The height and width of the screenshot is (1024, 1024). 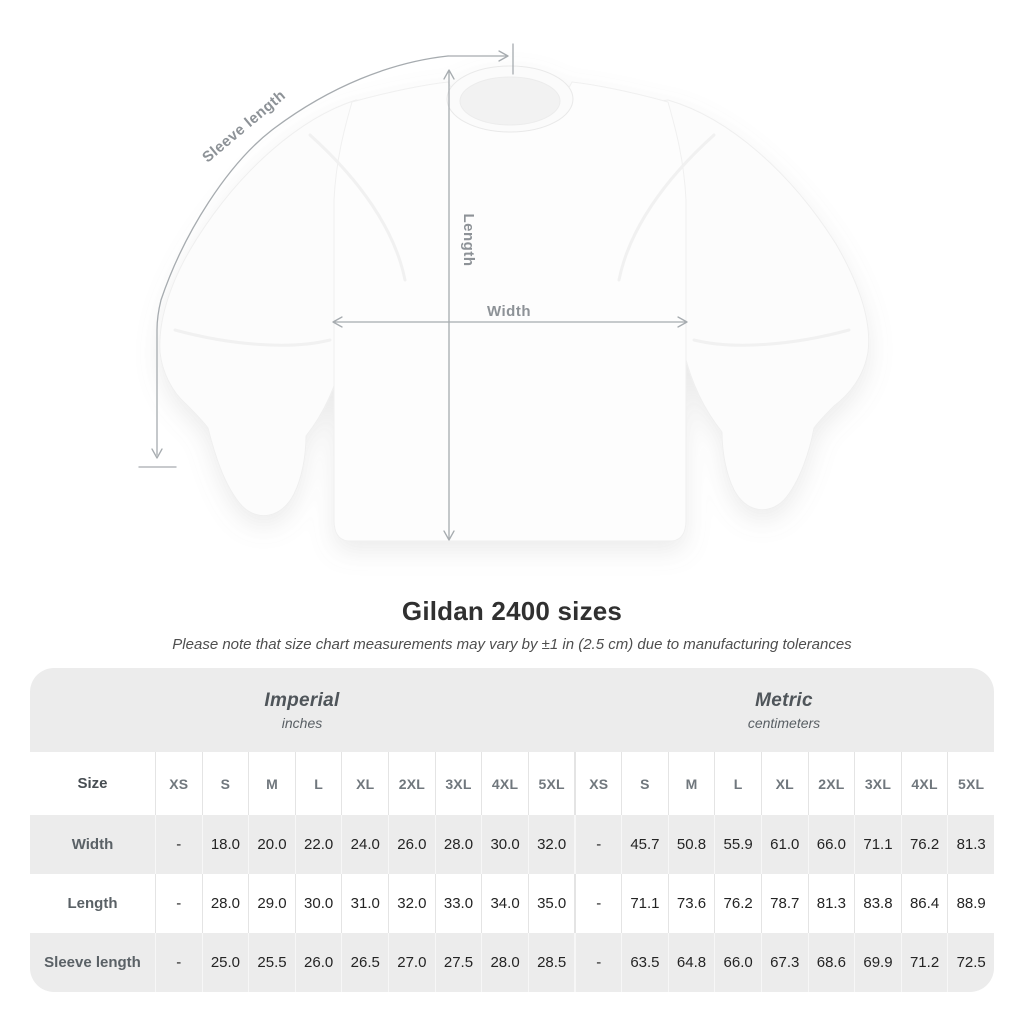 What do you see at coordinates (970, 783) in the screenshot?
I see `size-header-metric-5xl: 5XL` at bounding box center [970, 783].